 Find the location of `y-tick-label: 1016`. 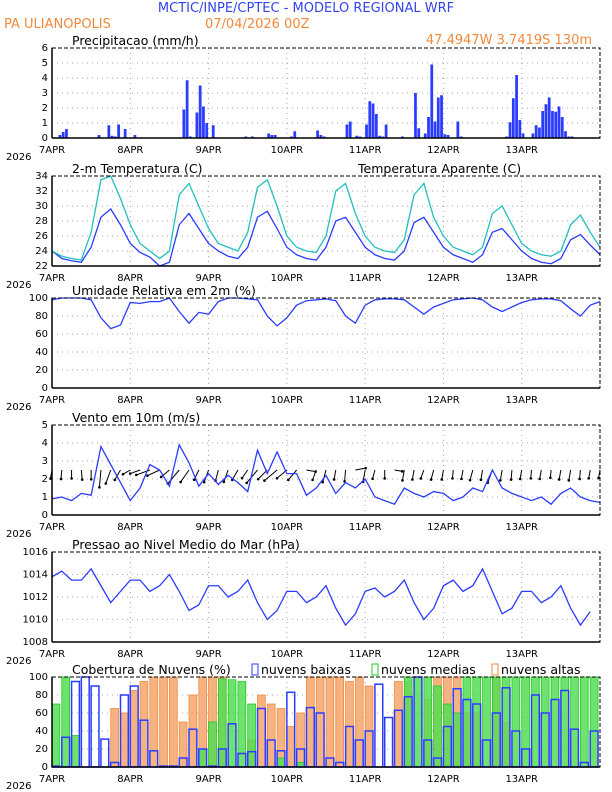

y-tick-label: 1016 is located at coordinates (35, 552).